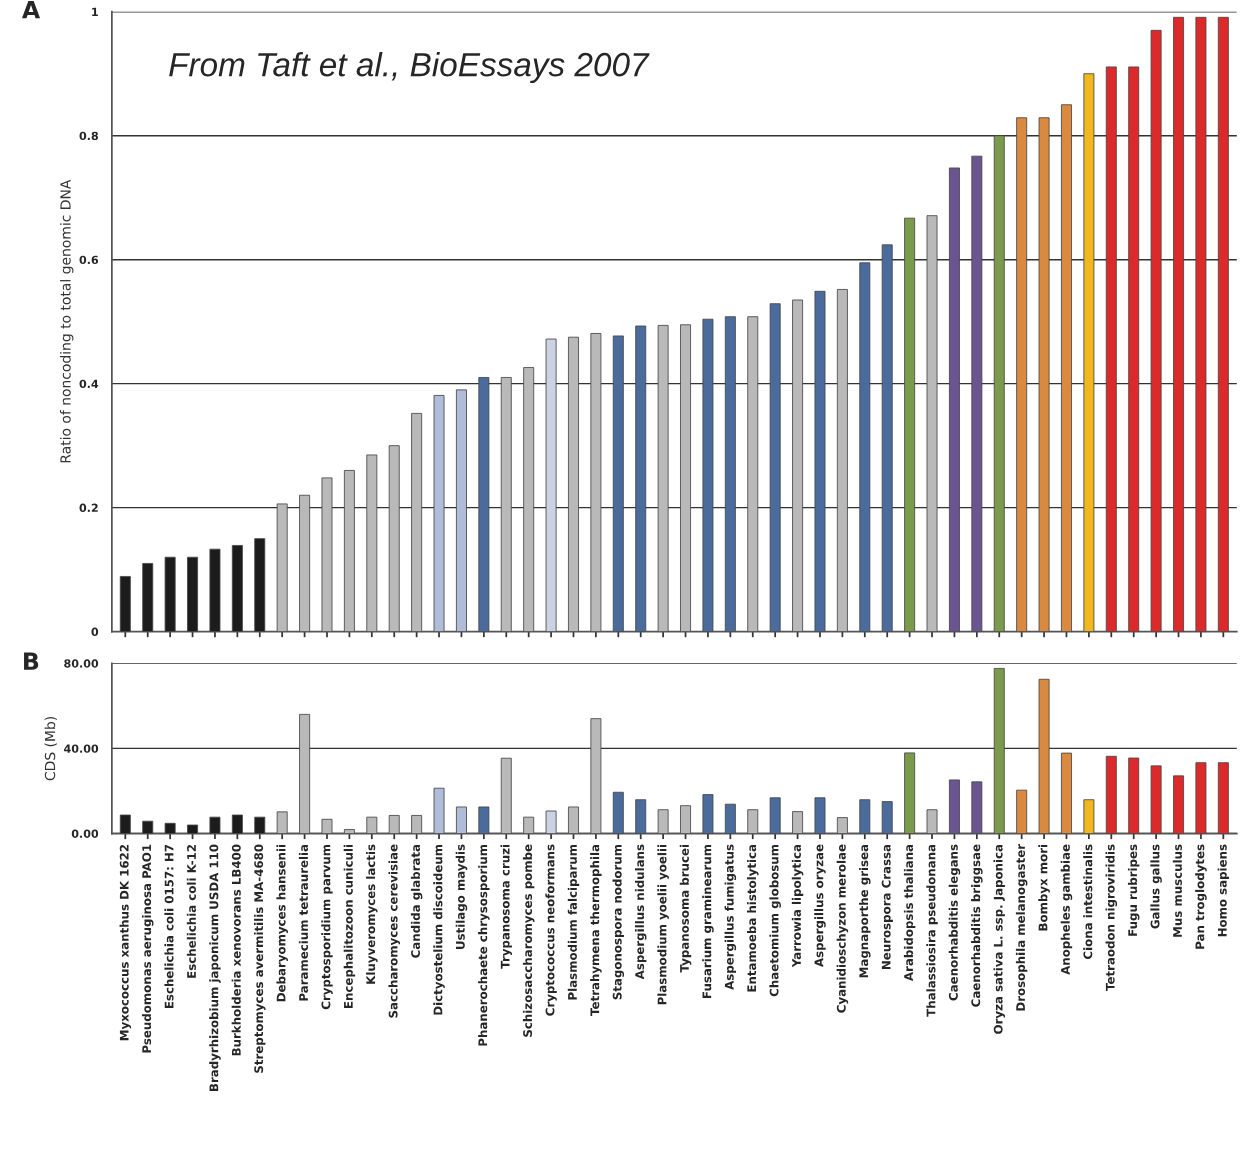 The height and width of the screenshot is (1174, 1243). Describe the element at coordinates (685, 908) in the screenshot. I see `x-tick-label: Typanosoma brucei` at that location.